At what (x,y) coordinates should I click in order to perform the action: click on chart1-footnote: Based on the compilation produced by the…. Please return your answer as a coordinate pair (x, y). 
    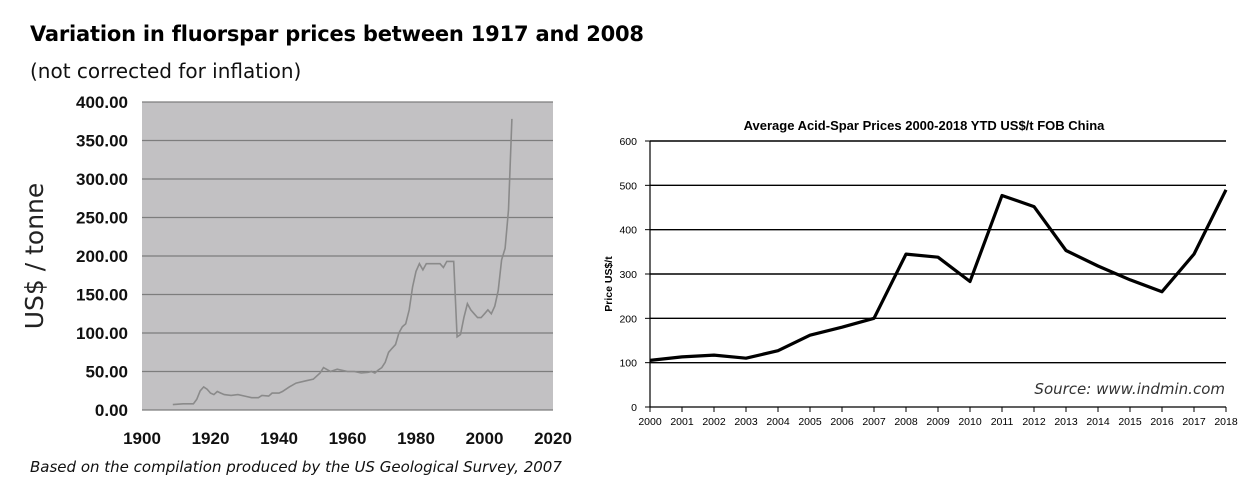
    Looking at the image, I should click on (296, 467).